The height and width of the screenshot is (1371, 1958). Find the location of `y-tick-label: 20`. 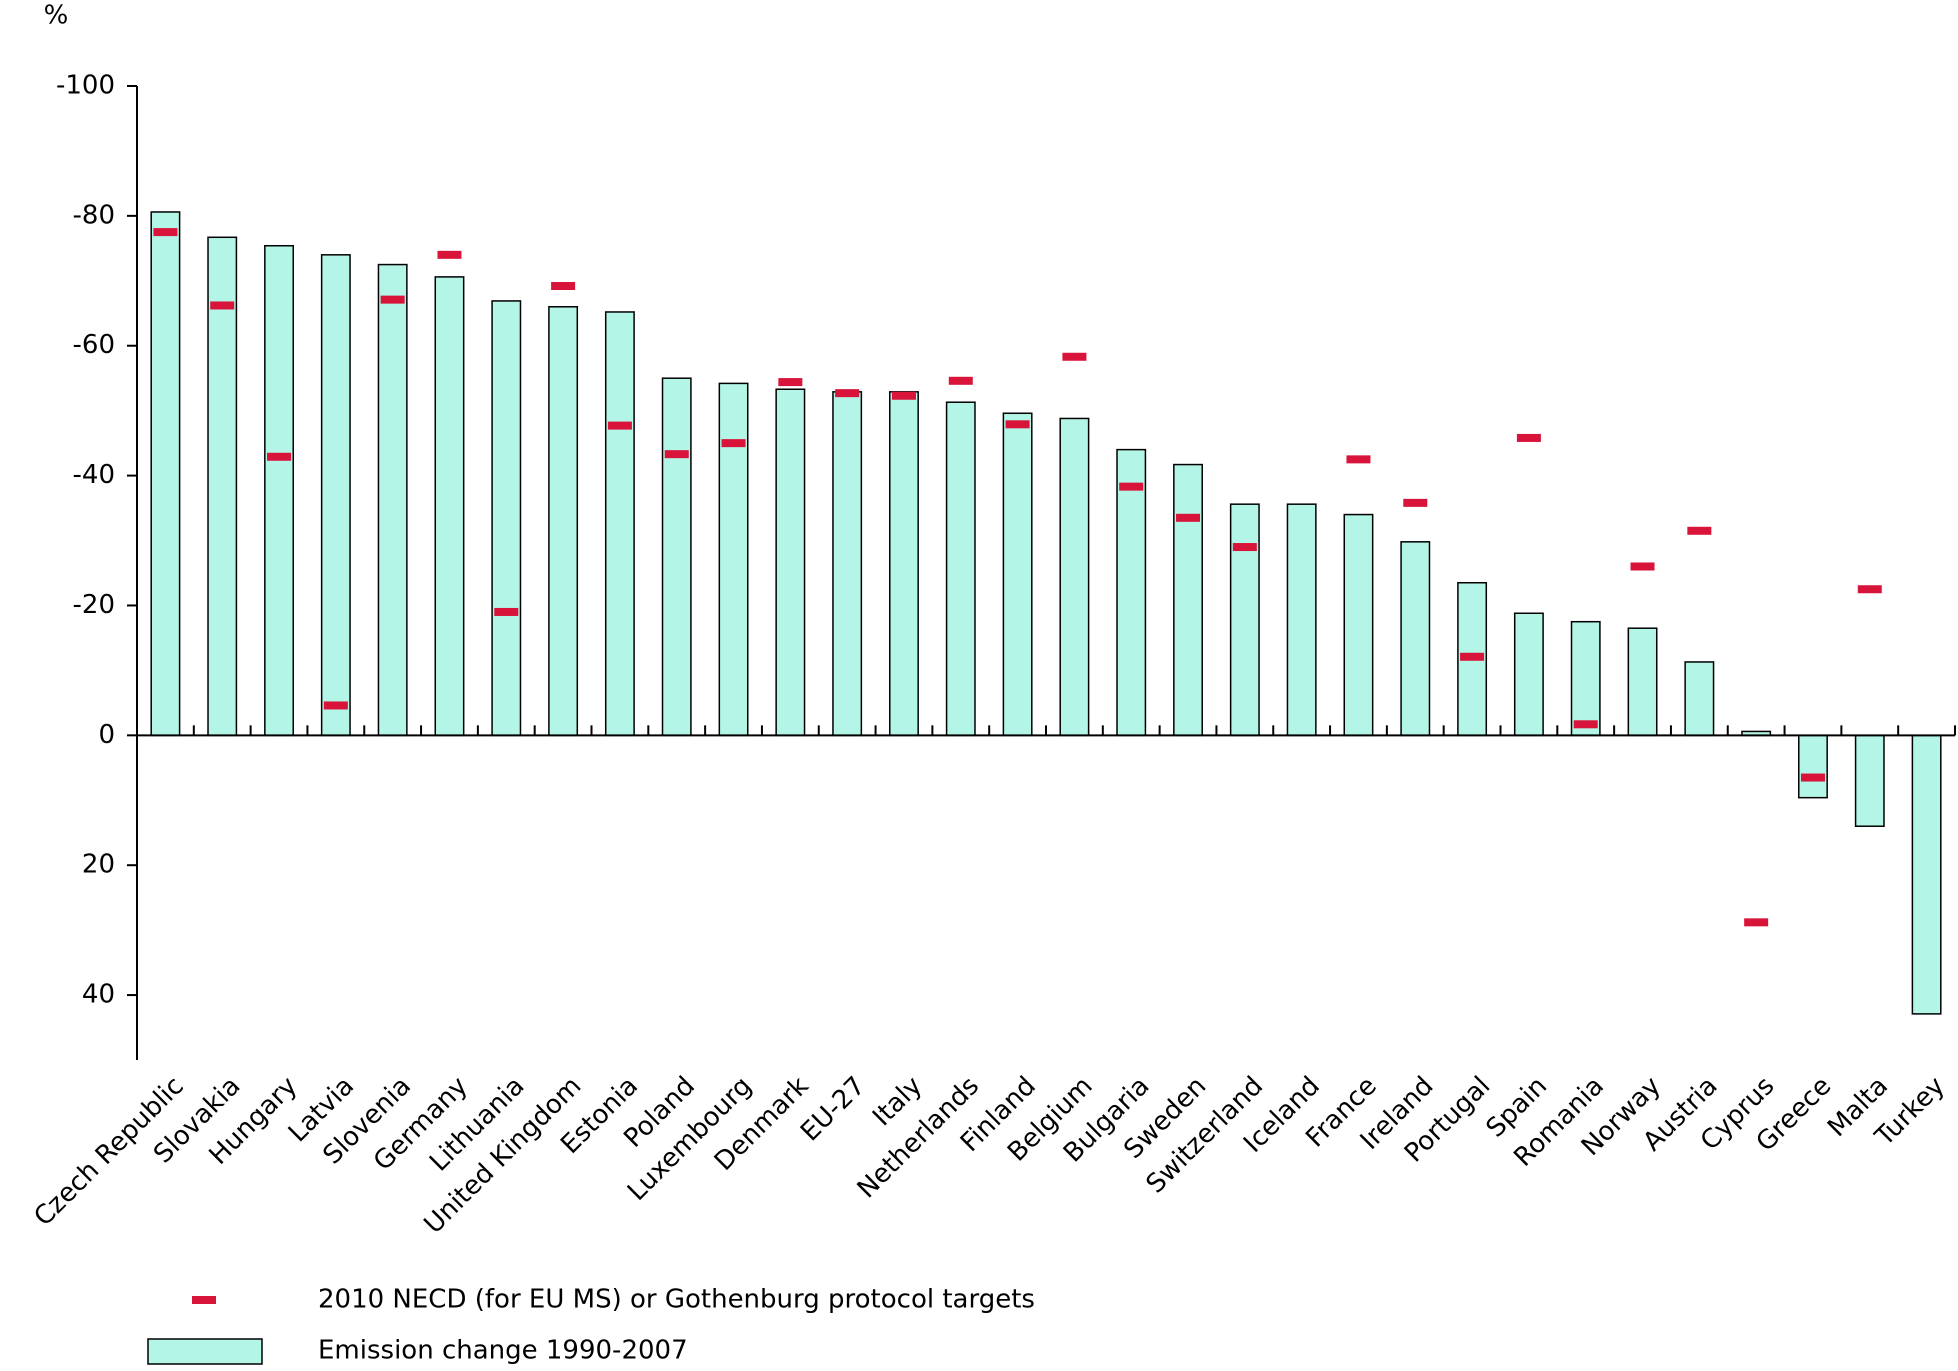

y-tick-label: 20 is located at coordinates (98, 865).